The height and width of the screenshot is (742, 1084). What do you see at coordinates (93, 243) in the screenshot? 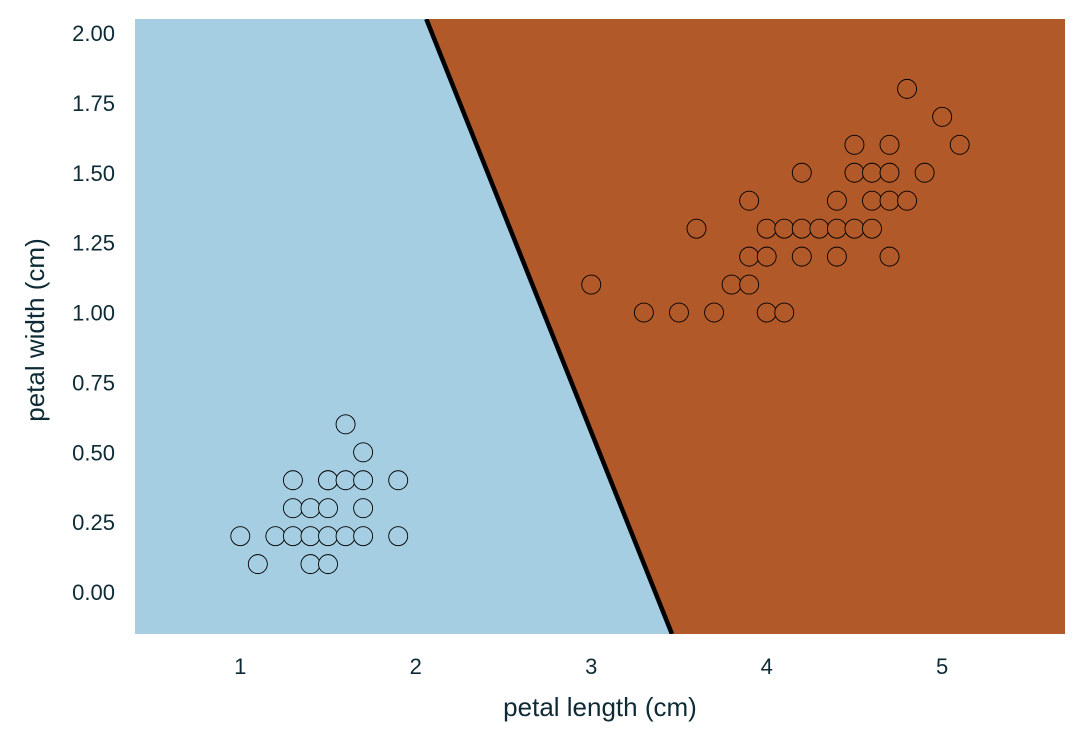
I see `y-tick-label: 1.25` at bounding box center [93, 243].